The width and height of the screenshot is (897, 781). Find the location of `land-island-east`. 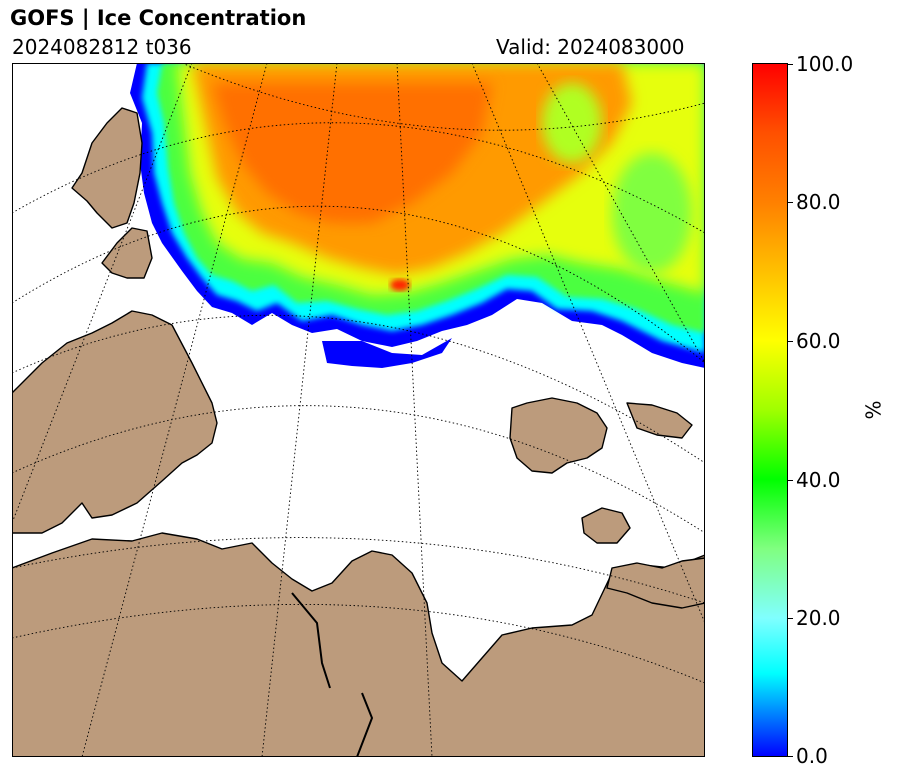

land-island-east is located at coordinates (606, 525).